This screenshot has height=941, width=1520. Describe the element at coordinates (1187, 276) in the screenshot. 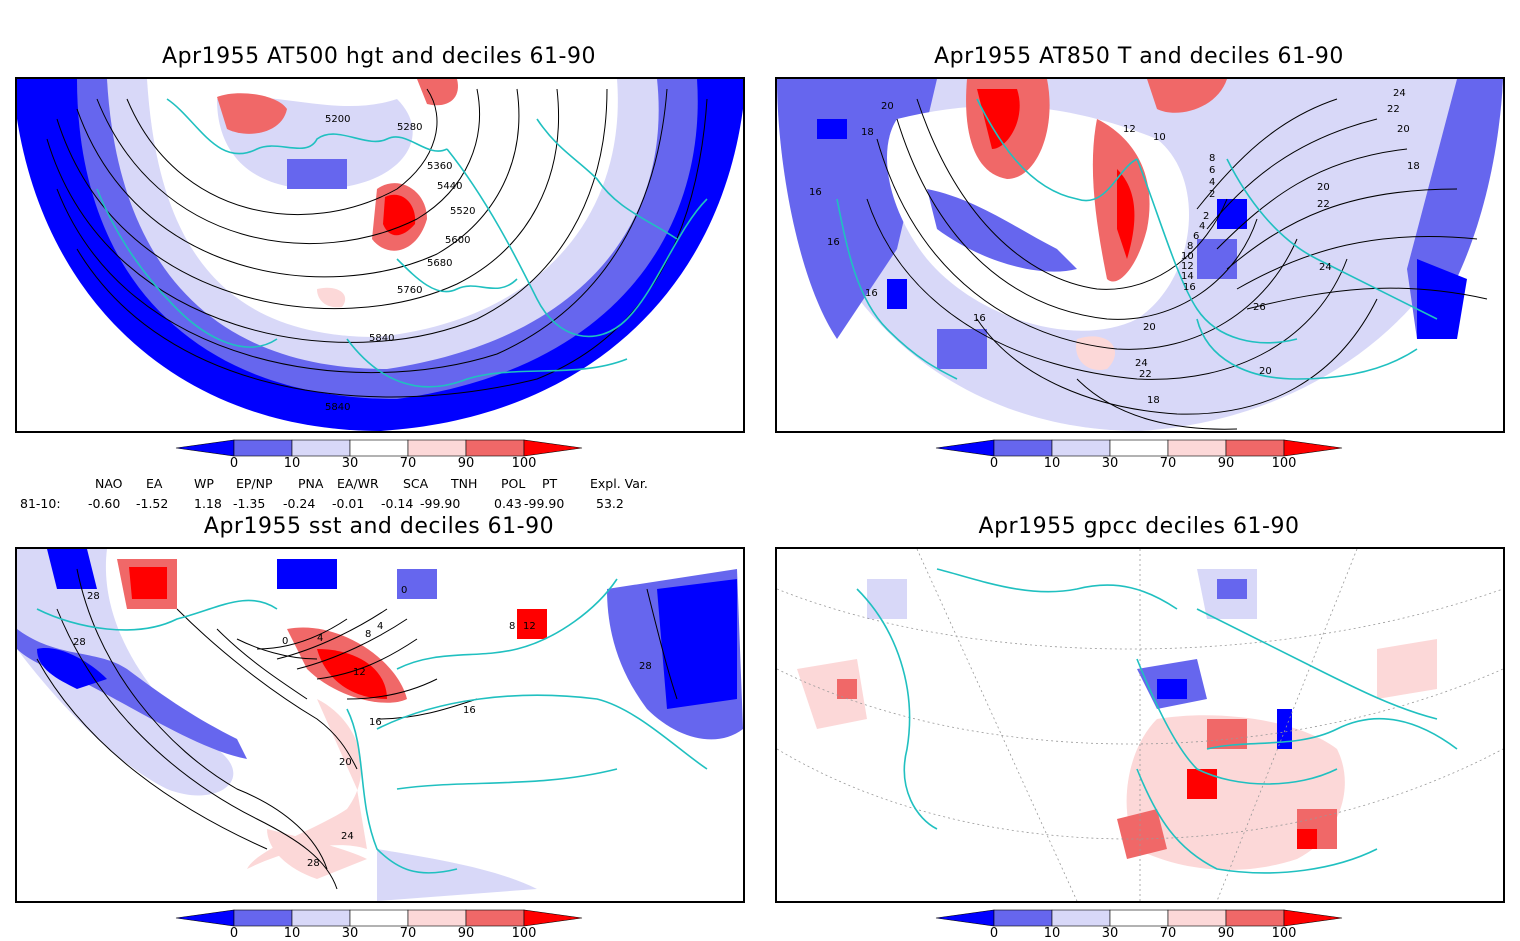

I see `contour-label: 14` at that location.